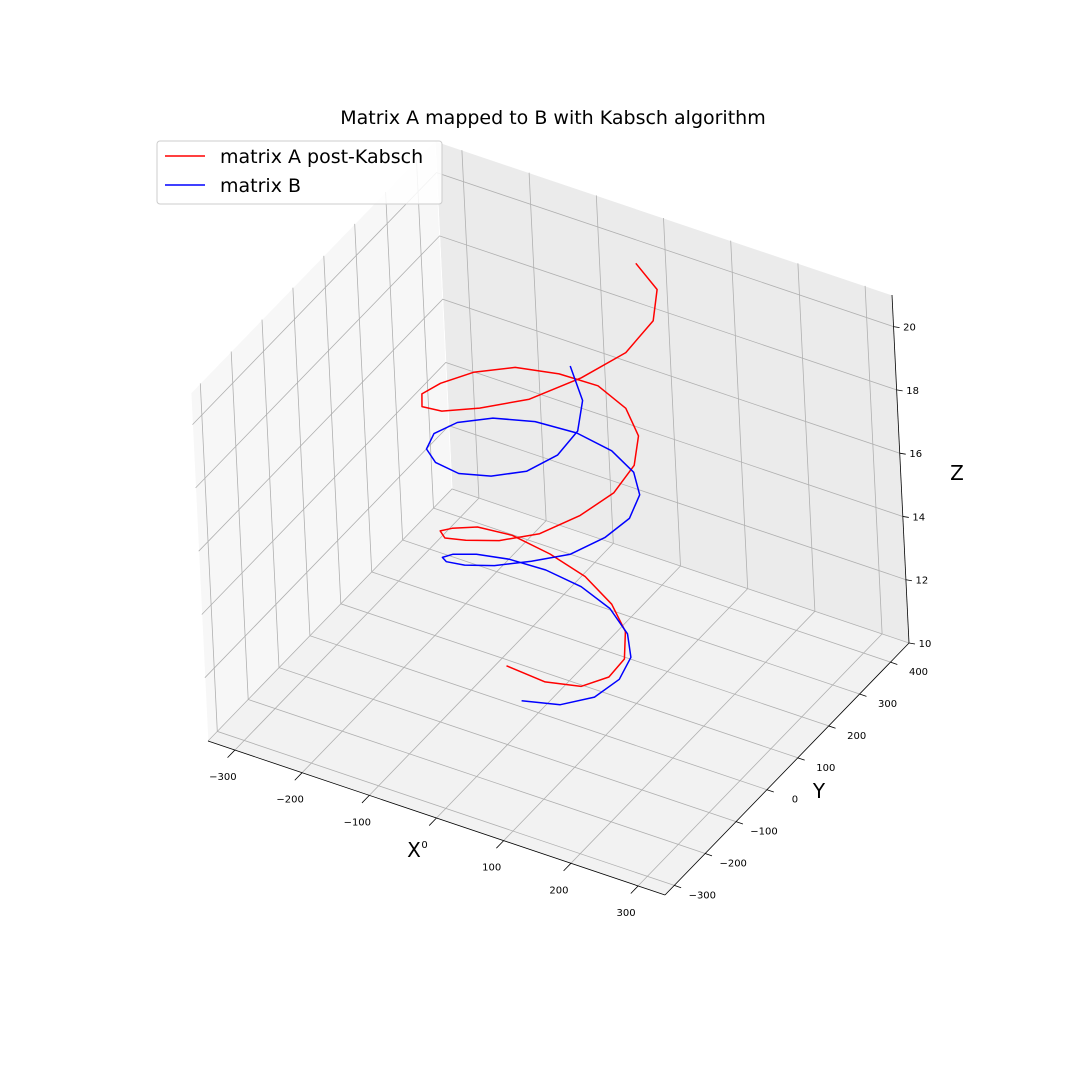 The image size is (1080, 1080). I want to click on y-tick-label: 300, so click(887, 704).